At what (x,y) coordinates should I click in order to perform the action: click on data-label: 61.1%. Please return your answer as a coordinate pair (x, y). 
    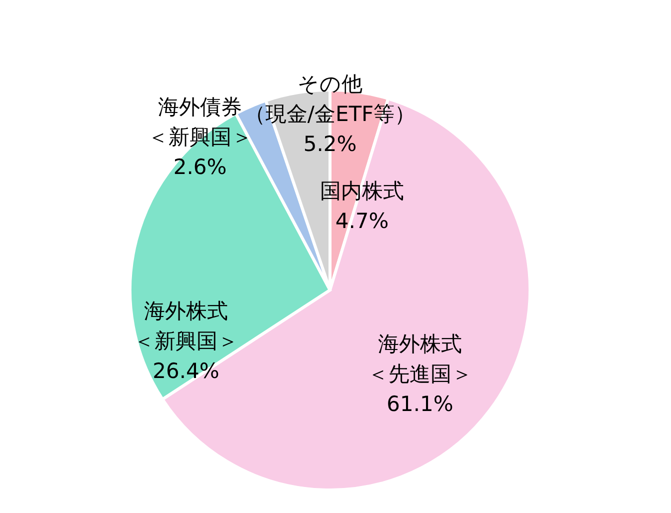
    Looking at the image, I should click on (420, 404).